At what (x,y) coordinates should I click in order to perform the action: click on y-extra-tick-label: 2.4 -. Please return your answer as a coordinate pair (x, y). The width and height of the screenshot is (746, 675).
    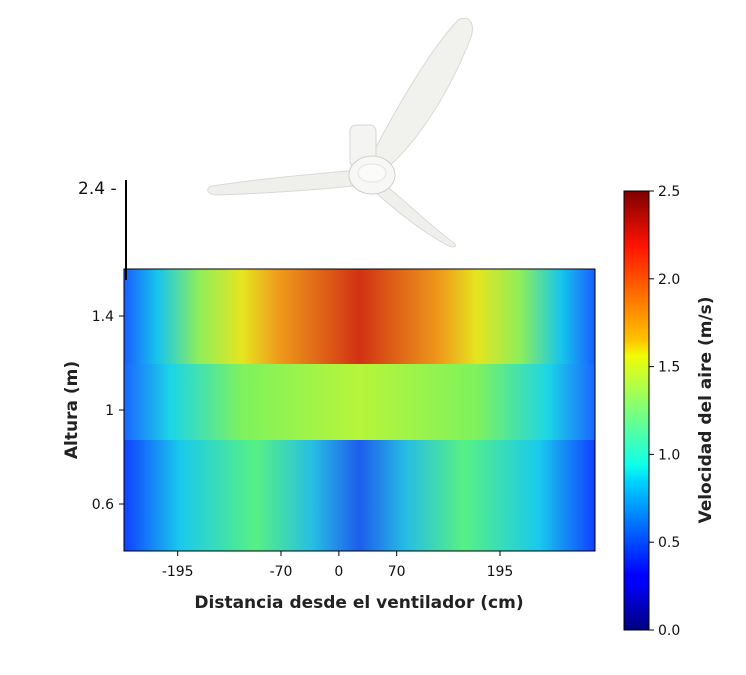
    Looking at the image, I should click on (97, 189).